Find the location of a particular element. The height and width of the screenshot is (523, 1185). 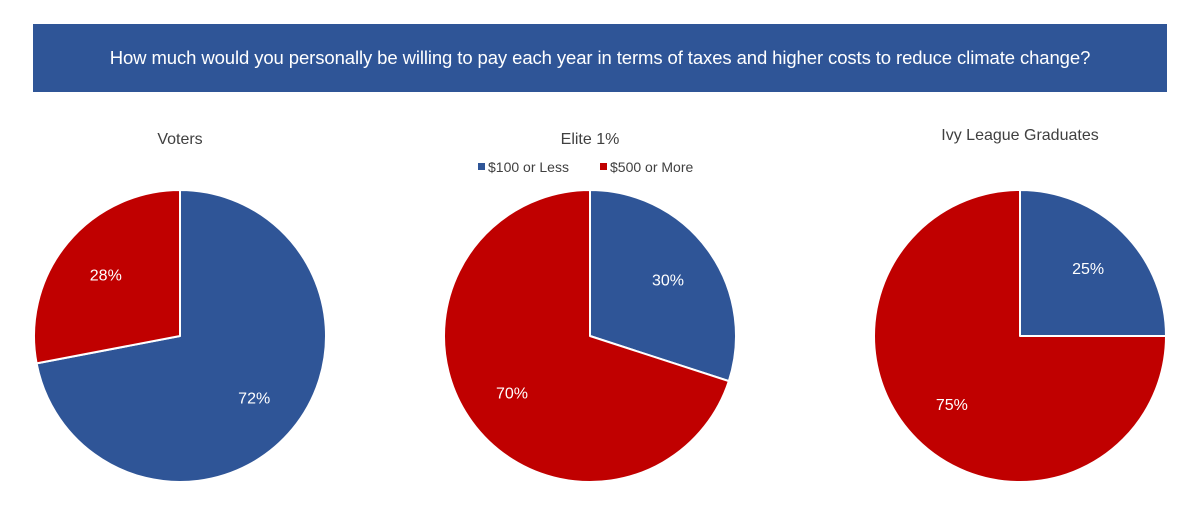

legend-swatch-500-or-more is located at coordinates (603, 166).